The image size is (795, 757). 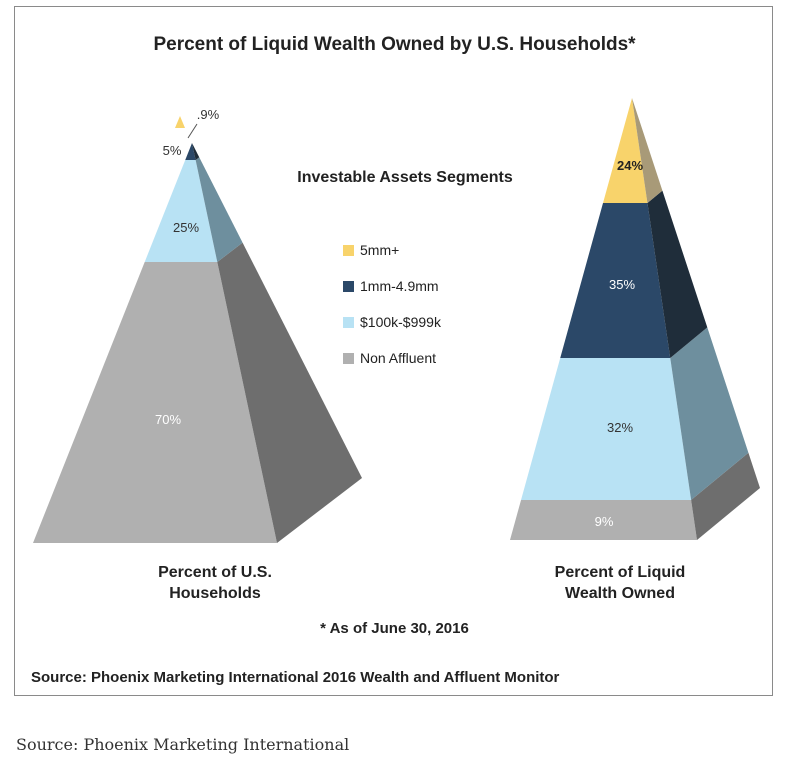 I want to click on wealth-side-100k-999k, so click(x=709, y=413).